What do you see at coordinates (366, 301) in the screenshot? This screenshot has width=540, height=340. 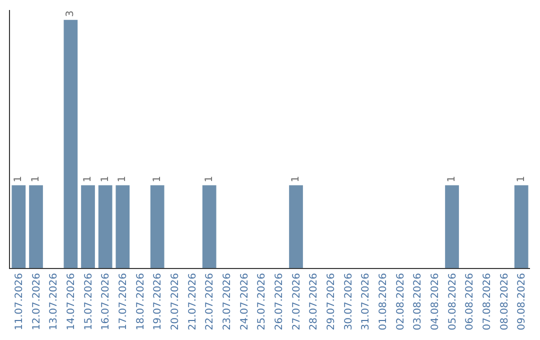 I see `x-tick-label: 31.07.2026` at bounding box center [366, 301].